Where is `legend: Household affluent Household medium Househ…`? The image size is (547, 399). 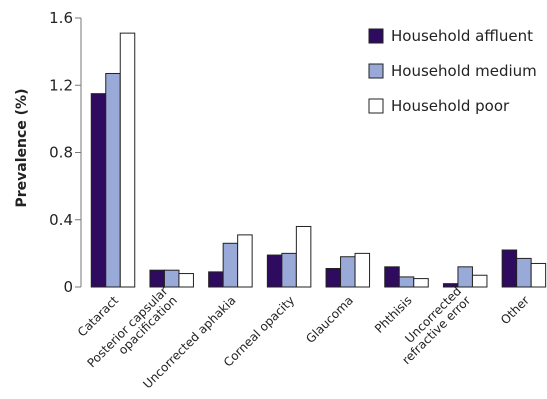
legend: Household affluent Household medium Househ… is located at coordinates (452, 71).